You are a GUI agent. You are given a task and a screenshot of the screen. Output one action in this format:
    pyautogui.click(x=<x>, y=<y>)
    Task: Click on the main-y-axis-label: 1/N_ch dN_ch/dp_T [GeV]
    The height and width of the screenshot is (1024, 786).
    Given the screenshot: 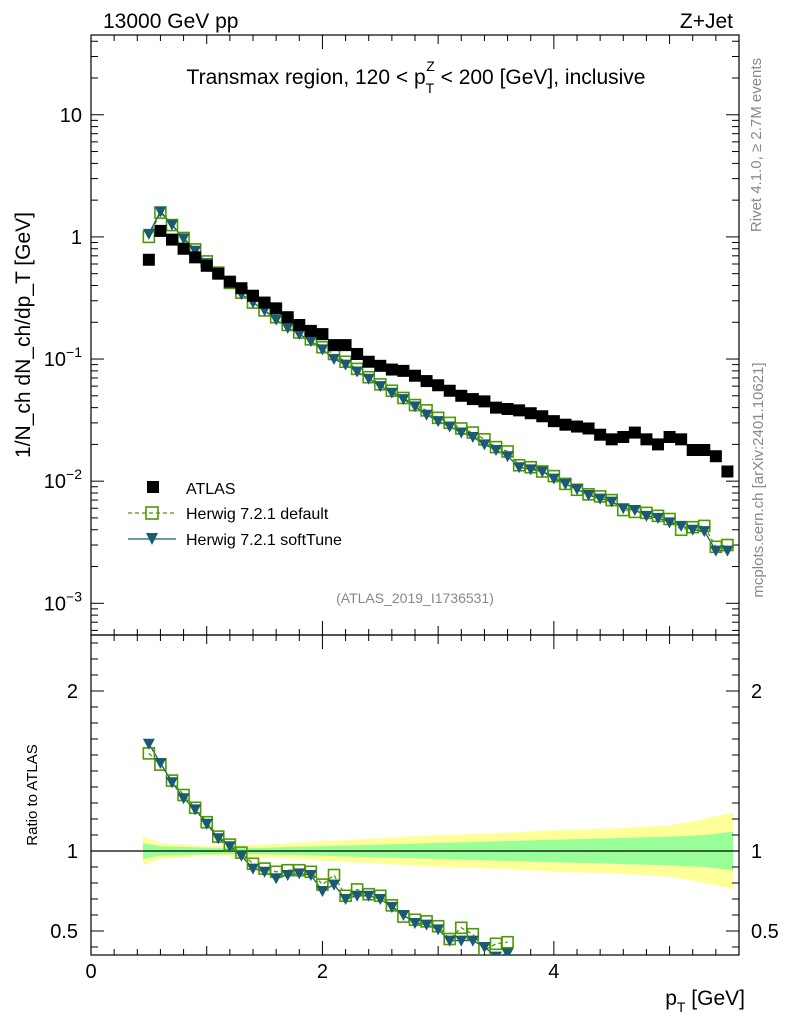 What is the action you would take?
    pyautogui.click(x=23, y=335)
    